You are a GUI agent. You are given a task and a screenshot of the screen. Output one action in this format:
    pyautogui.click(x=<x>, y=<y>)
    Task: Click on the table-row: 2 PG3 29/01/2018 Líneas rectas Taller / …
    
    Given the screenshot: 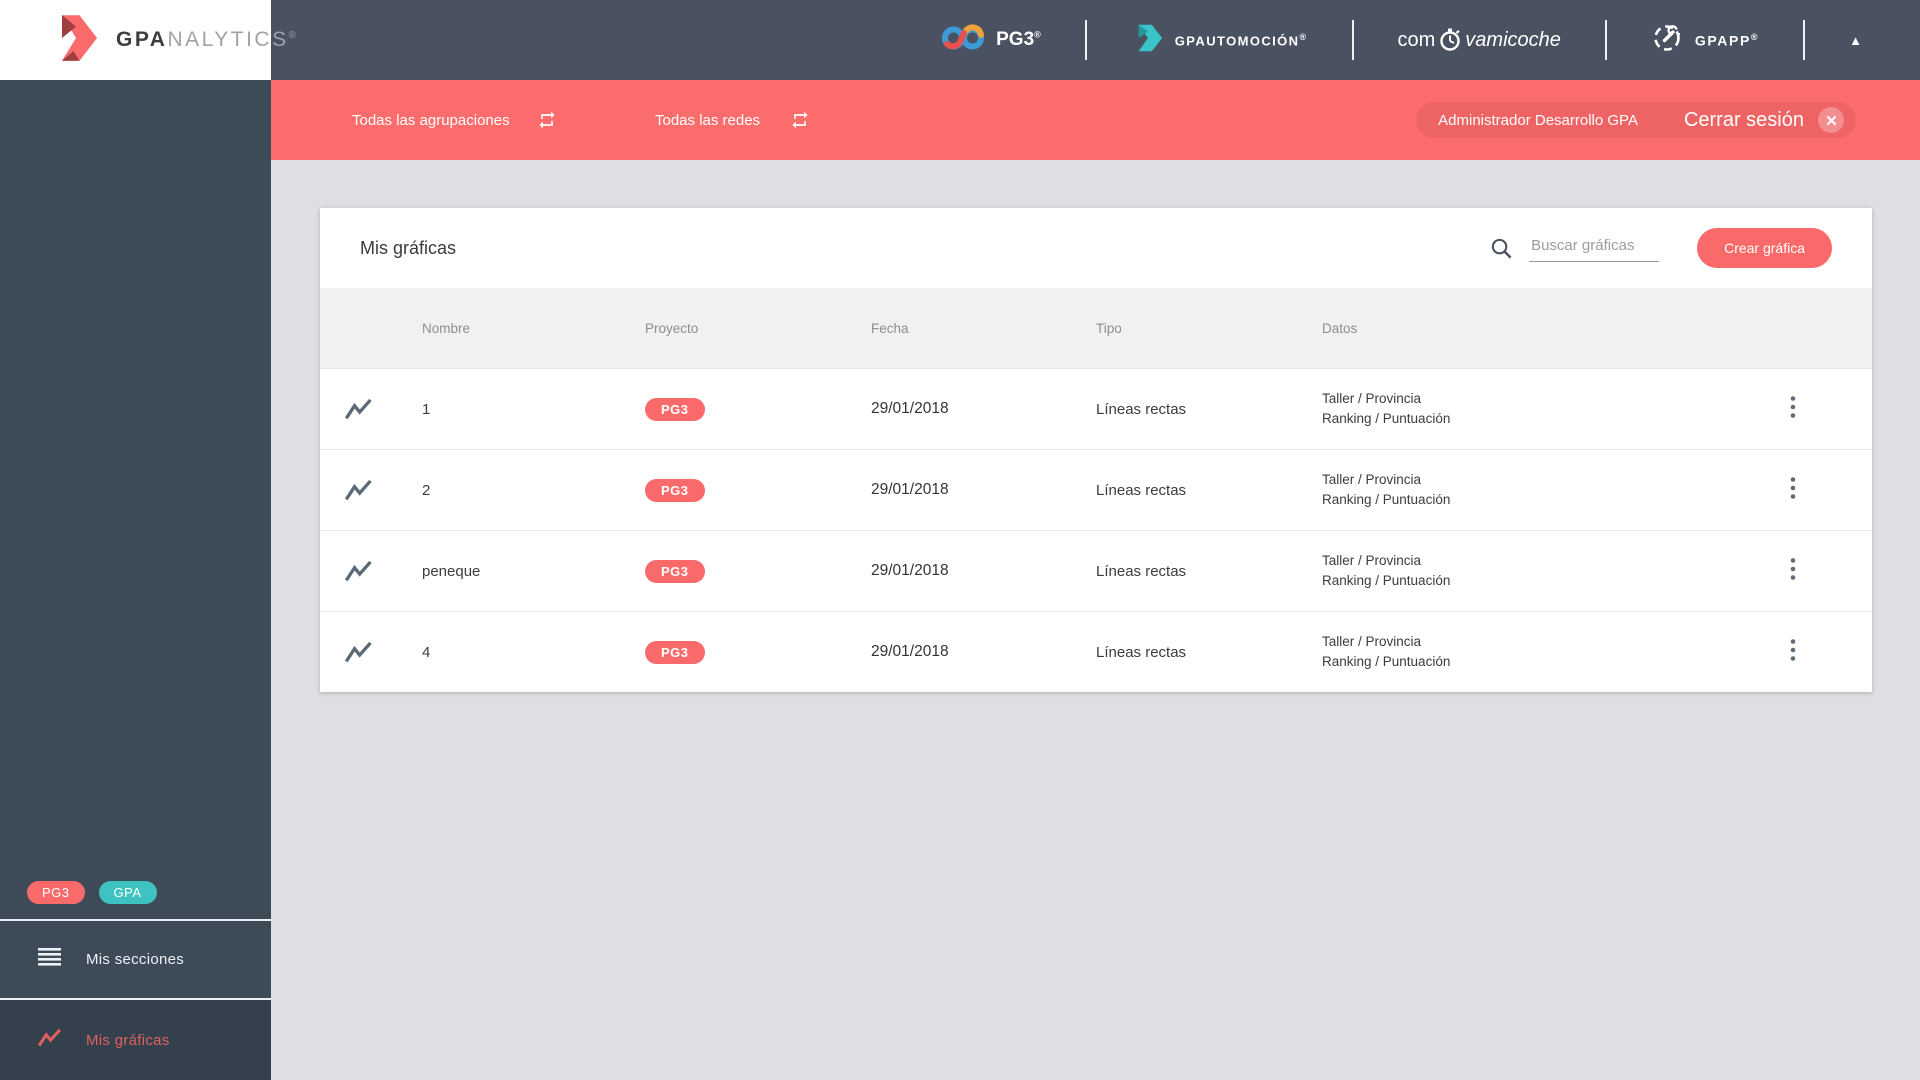 What is the action you would take?
    pyautogui.click(x=1096, y=489)
    